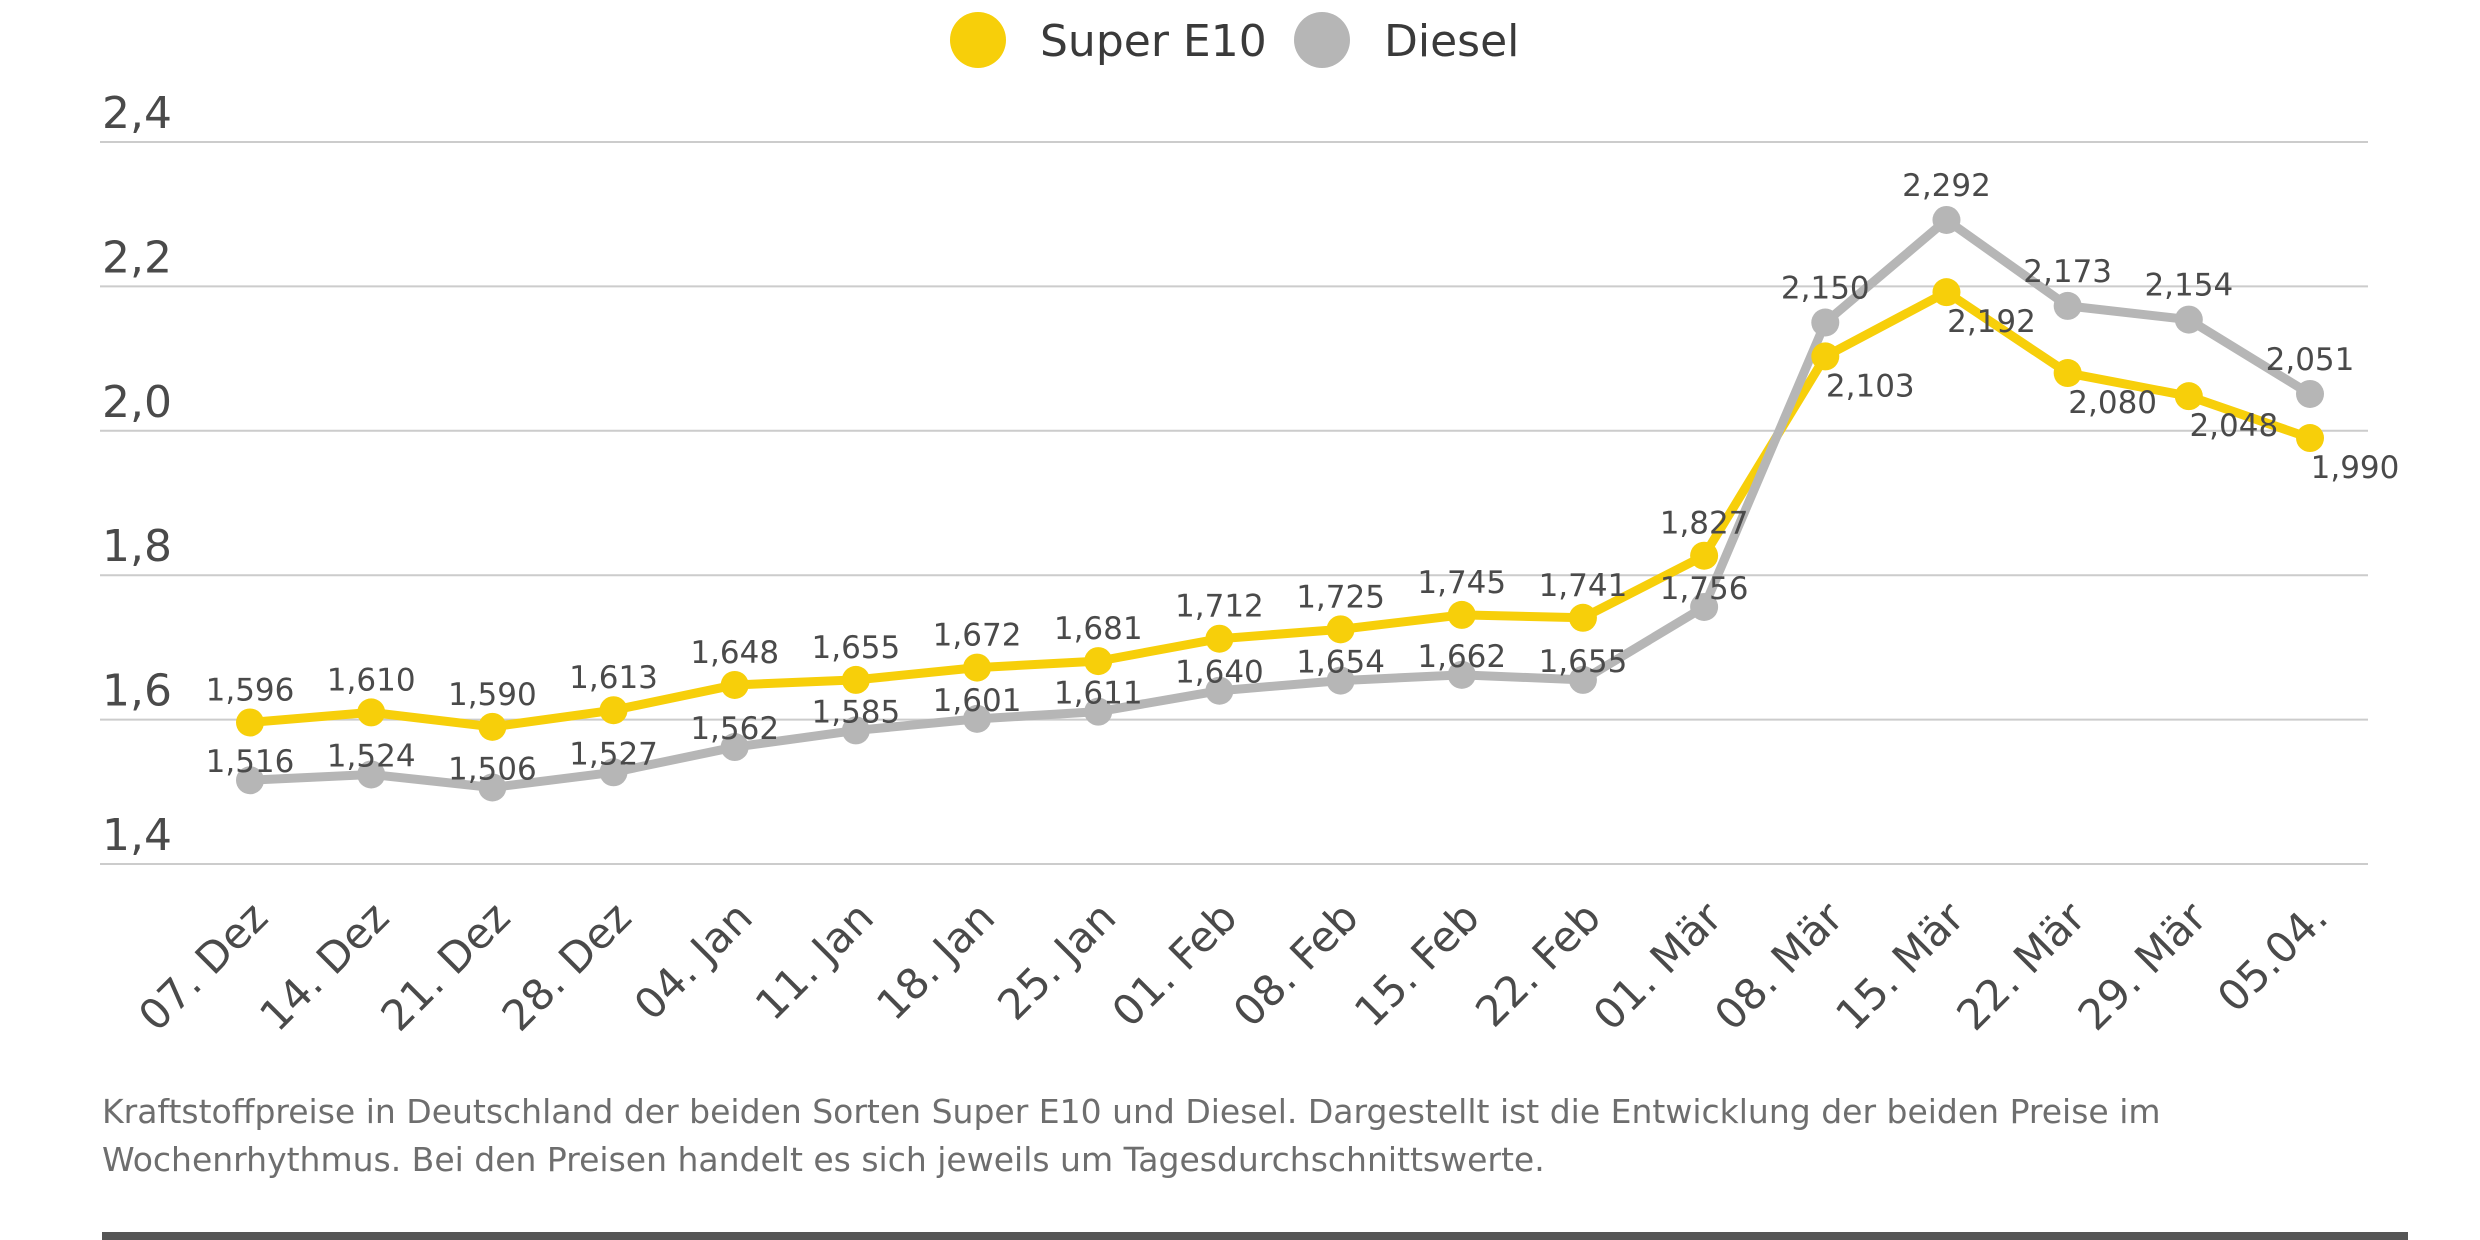 The width and height of the screenshot is (2480, 1240). Describe the element at coordinates (250, 762) in the screenshot. I see `diesel-data-label: 1,516` at that location.